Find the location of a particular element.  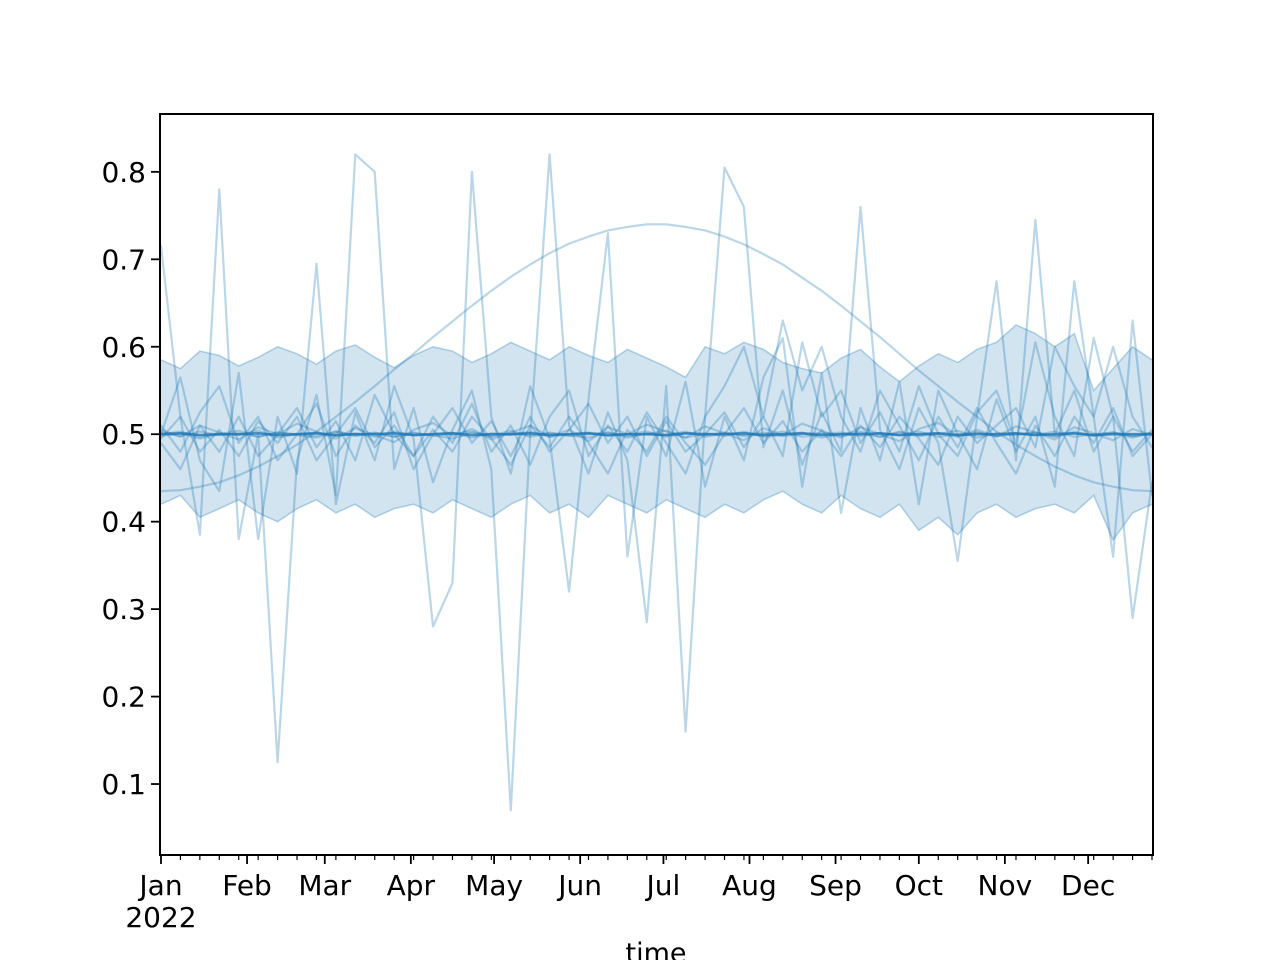

series-line-ensemble-mean is located at coordinates (656, 434).